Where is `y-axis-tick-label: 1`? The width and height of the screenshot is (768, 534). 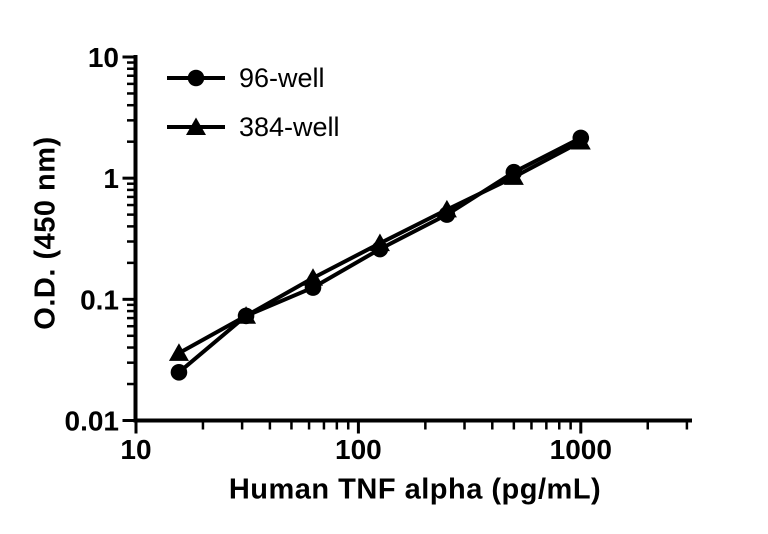 y-axis-tick-label: 1 is located at coordinates (111, 178).